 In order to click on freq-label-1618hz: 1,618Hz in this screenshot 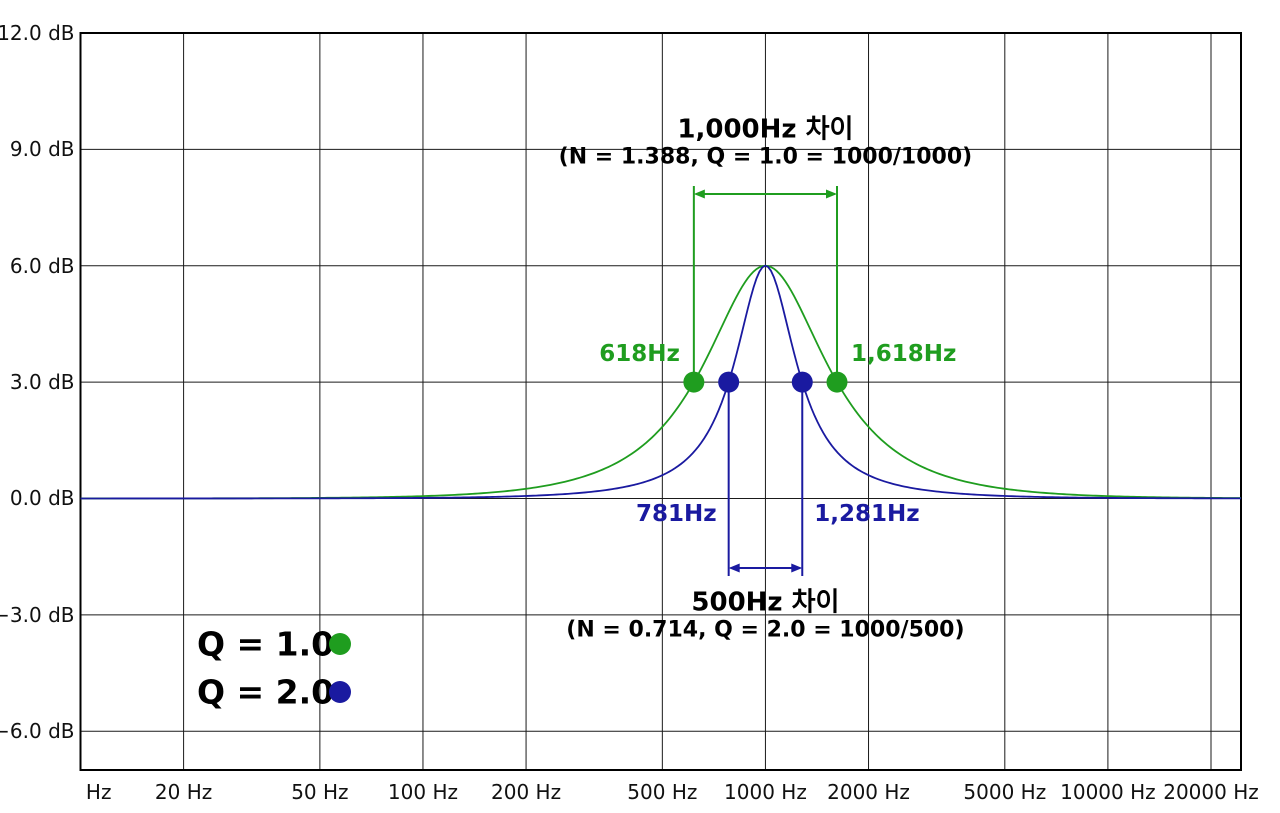, I will do `click(904, 354)`.